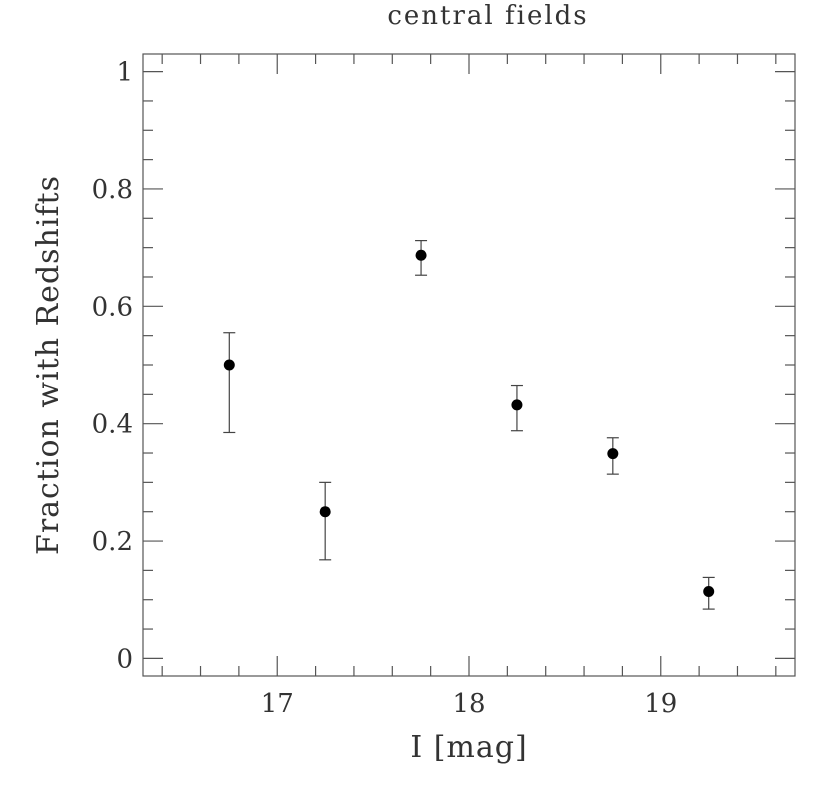 The image size is (830, 793). I want to click on y-tick-label: 1, so click(124, 73).